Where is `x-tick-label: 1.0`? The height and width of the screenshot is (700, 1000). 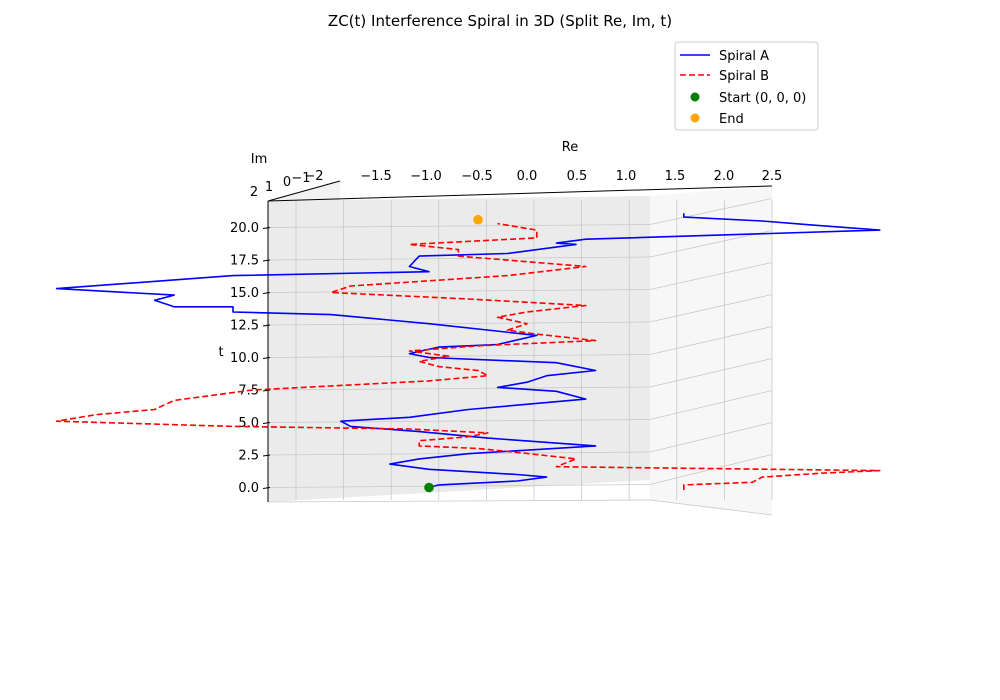
x-tick-label: 1.0 is located at coordinates (626, 176).